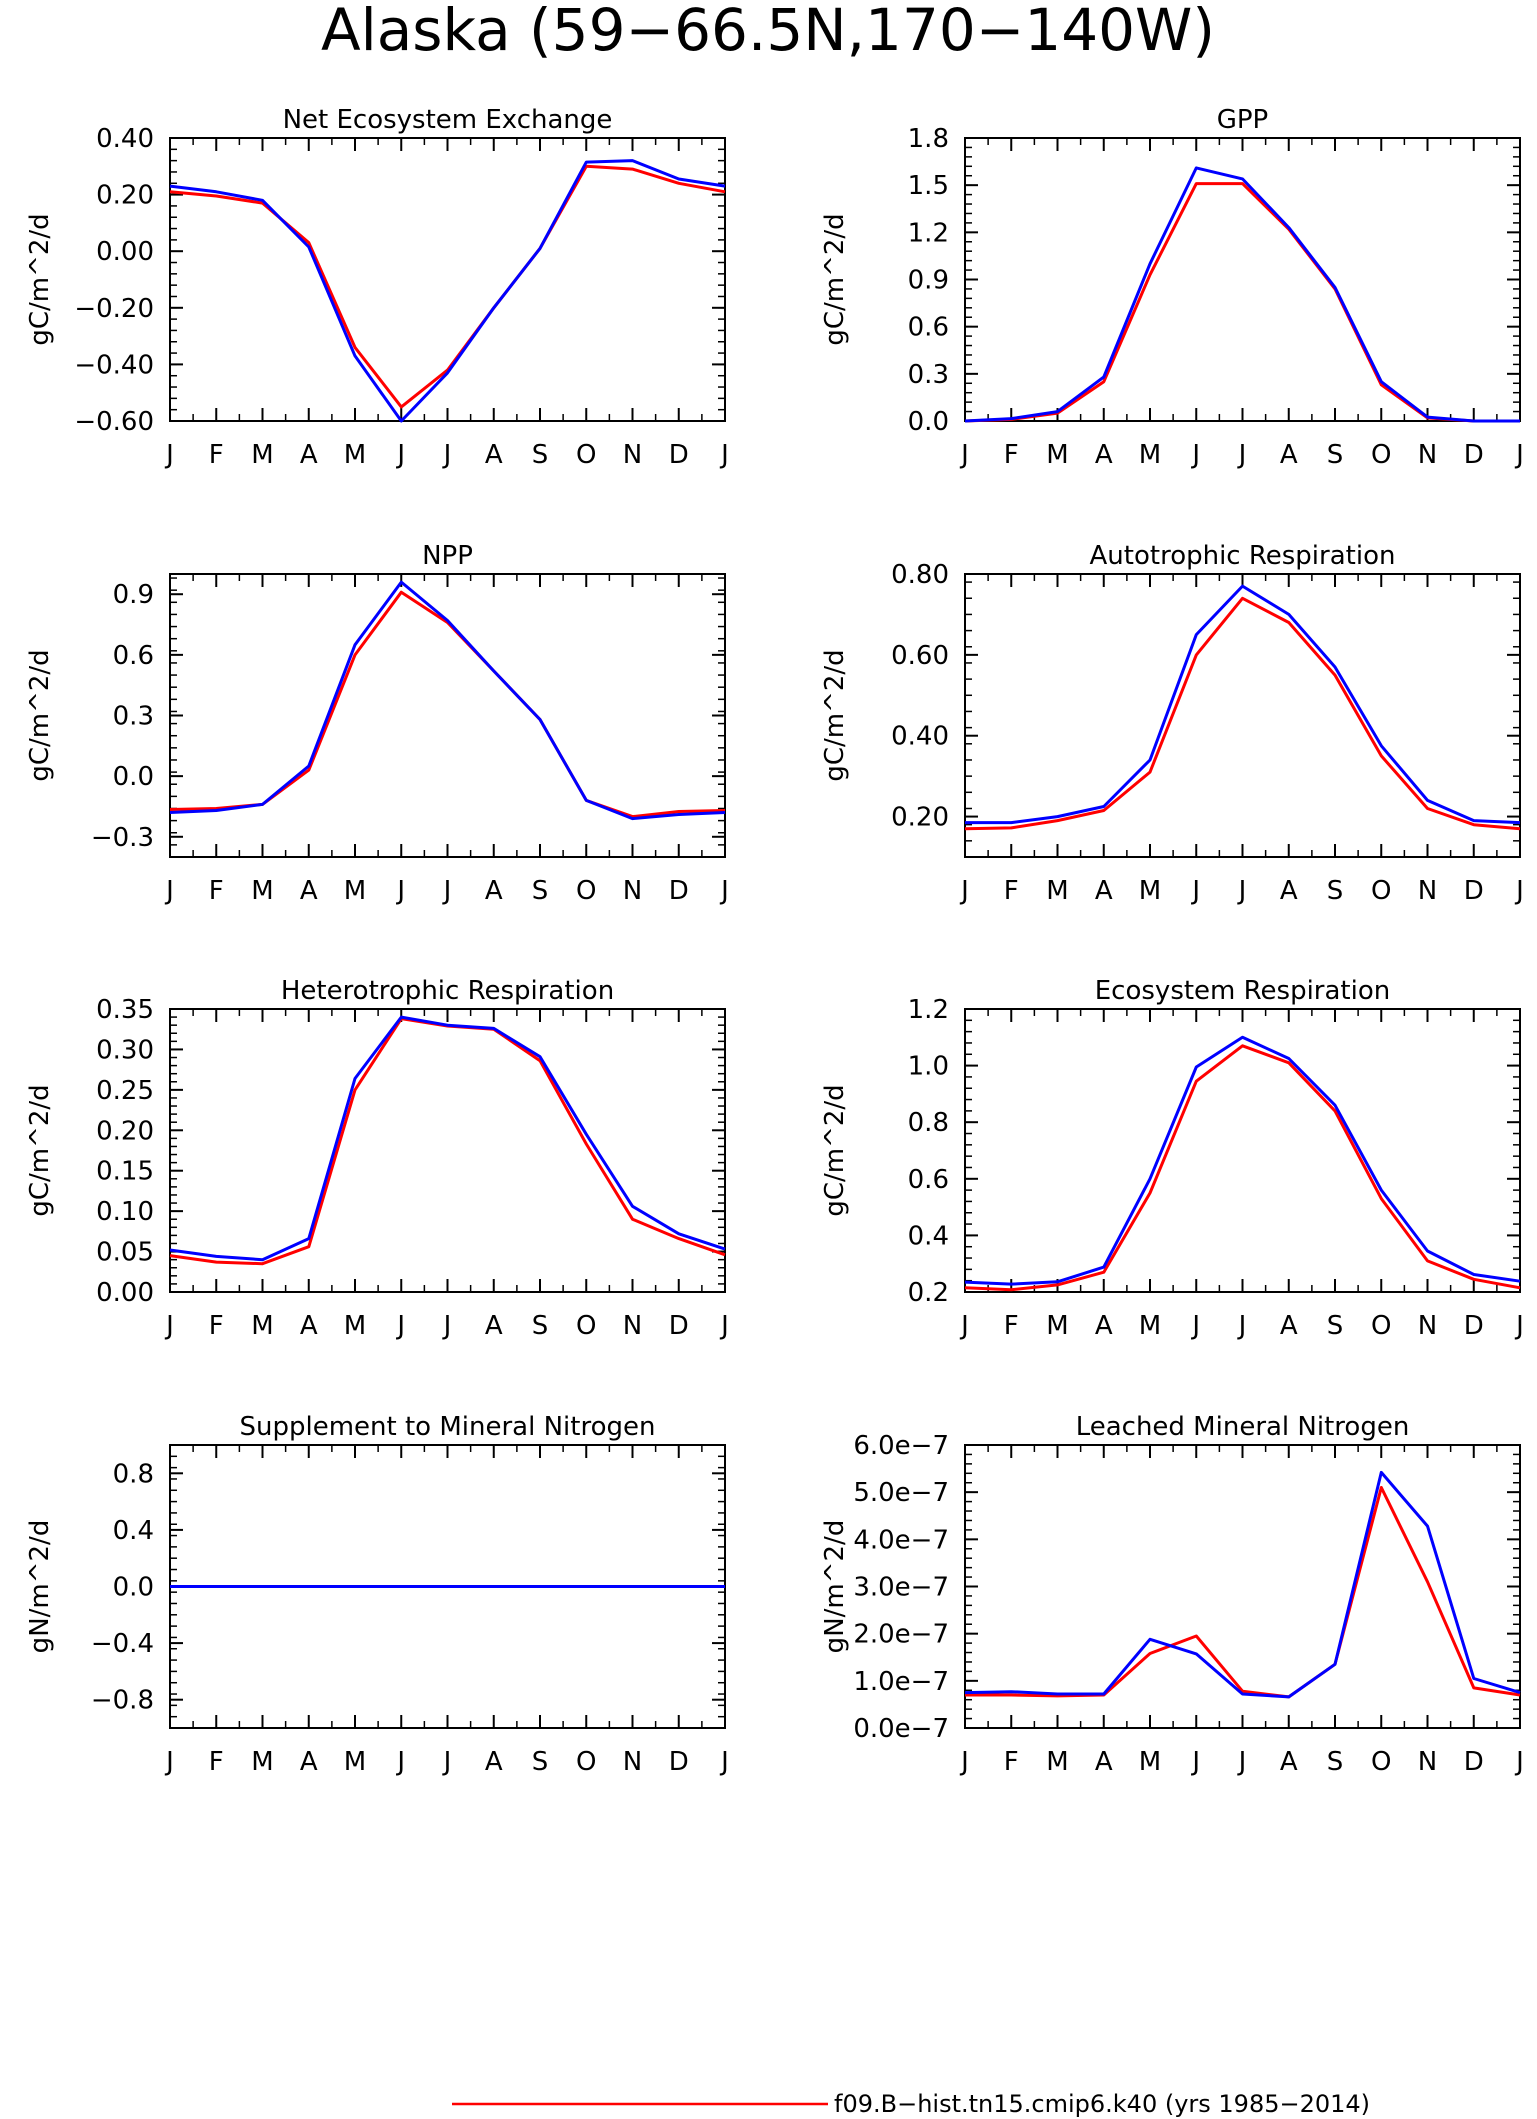  I want to click on y-tick-label: 1.0, so click(928, 1067).